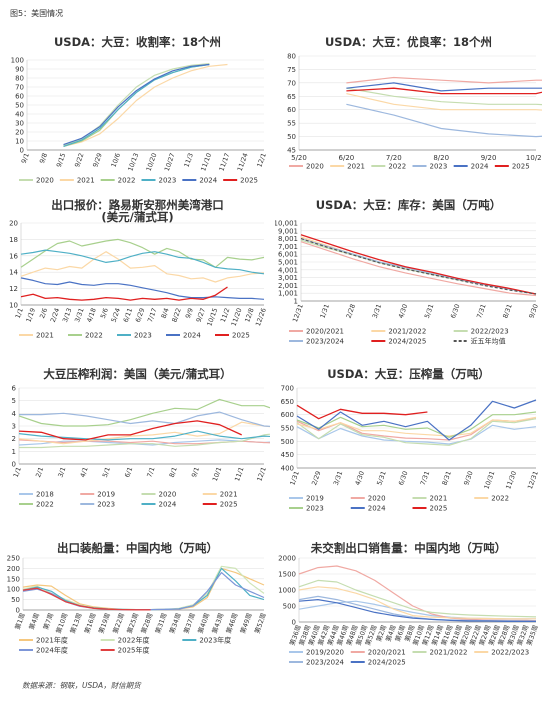  I want to click on y-tick-label: 1500, so click(287, 575).